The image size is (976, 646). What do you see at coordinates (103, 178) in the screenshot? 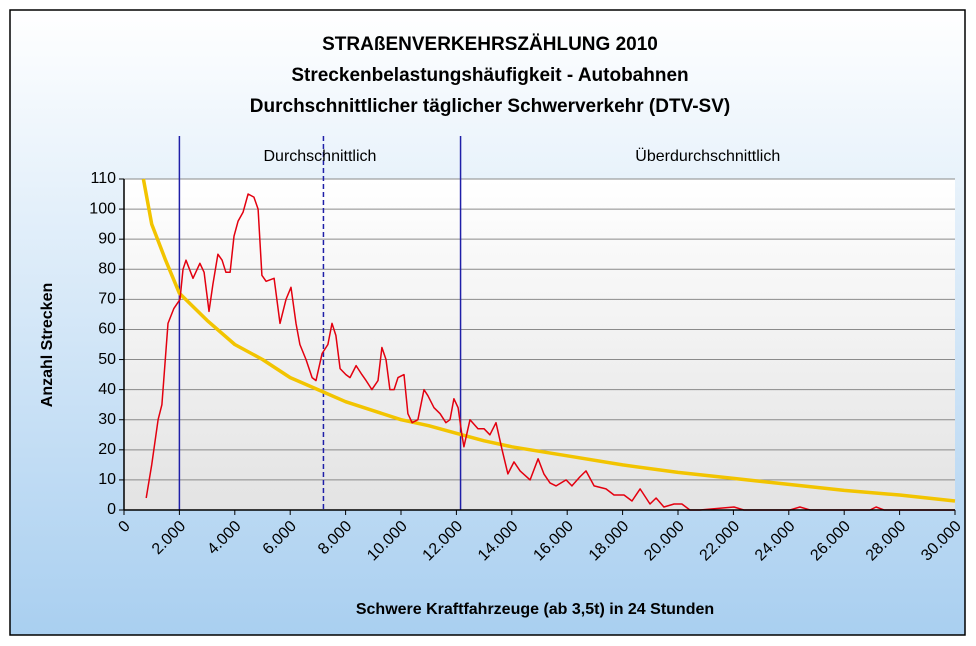
I see `y-tick-label: 110` at bounding box center [103, 178].